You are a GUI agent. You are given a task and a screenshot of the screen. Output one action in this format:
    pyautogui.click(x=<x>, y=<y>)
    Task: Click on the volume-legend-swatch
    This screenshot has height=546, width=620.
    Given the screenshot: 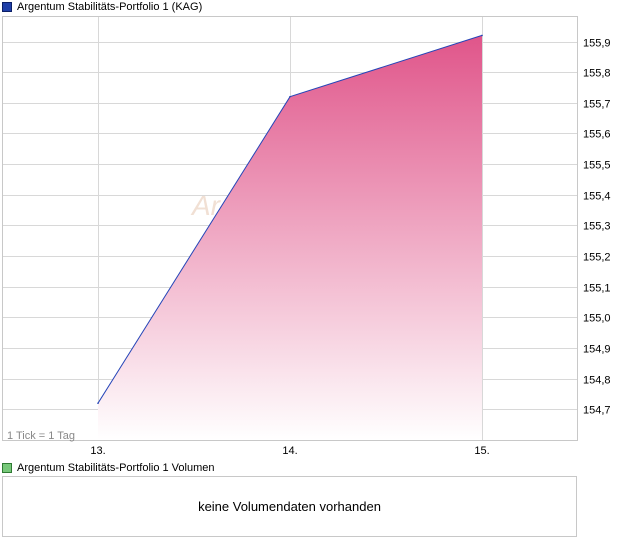 What is the action you would take?
    pyautogui.click(x=7, y=468)
    